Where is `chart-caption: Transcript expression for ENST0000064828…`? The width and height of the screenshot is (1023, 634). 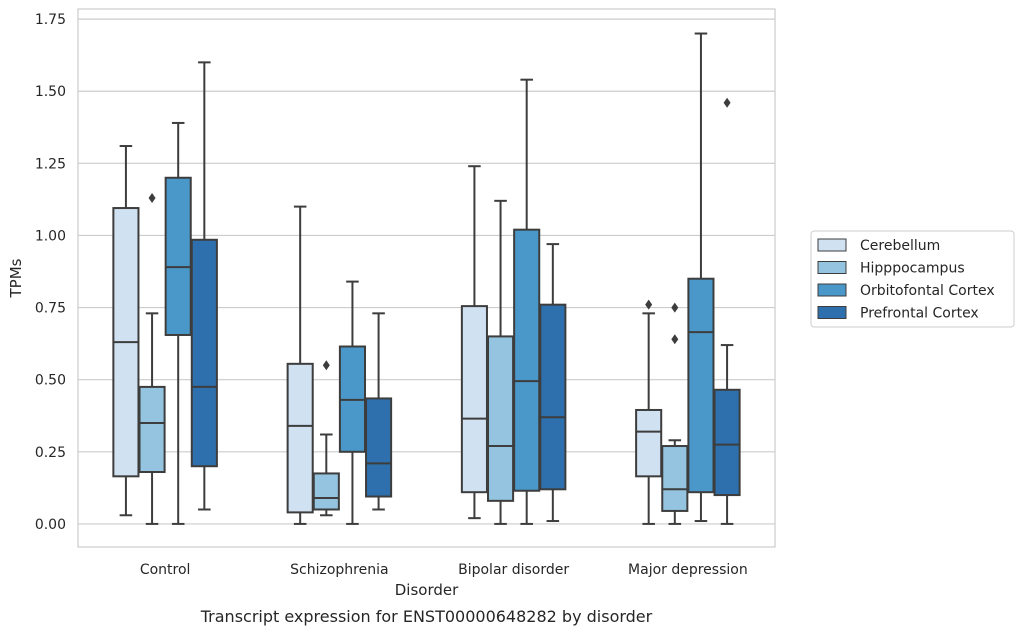
chart-caption: Transcript expression for ENST0000064828… is located at coordinates (426, 616).